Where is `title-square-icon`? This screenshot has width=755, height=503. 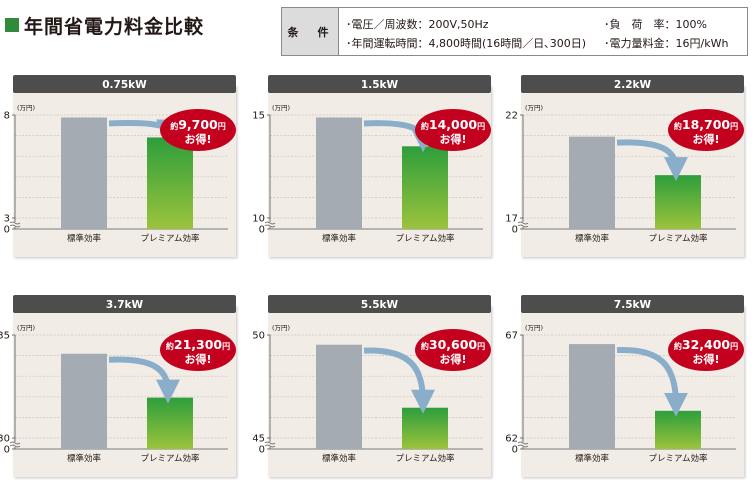
title-square-icon is located at coordinates (12, 25).